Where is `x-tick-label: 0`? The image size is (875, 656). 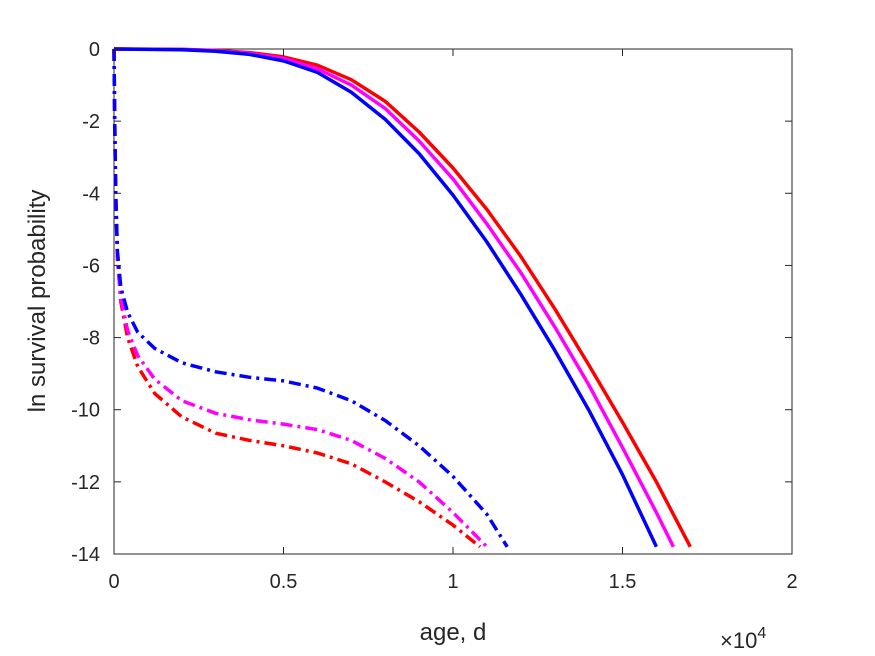 x-tick-label: 0 is located at coordinates (113, 582).